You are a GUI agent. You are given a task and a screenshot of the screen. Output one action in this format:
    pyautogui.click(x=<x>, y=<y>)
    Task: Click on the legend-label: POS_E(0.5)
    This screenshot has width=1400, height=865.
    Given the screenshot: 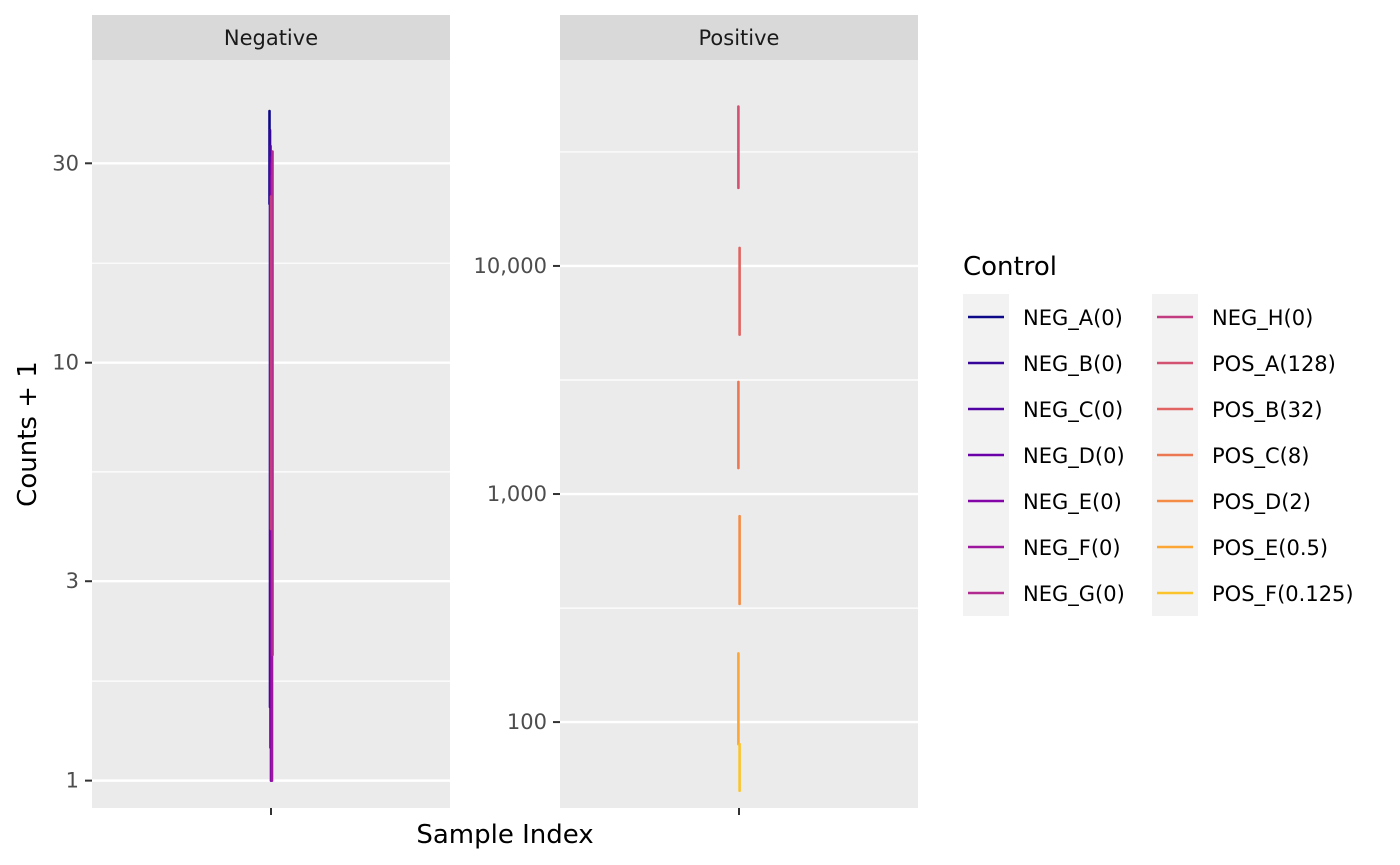 What is the action you would take?
    pyautogui.click(x=1270, y=548)
    